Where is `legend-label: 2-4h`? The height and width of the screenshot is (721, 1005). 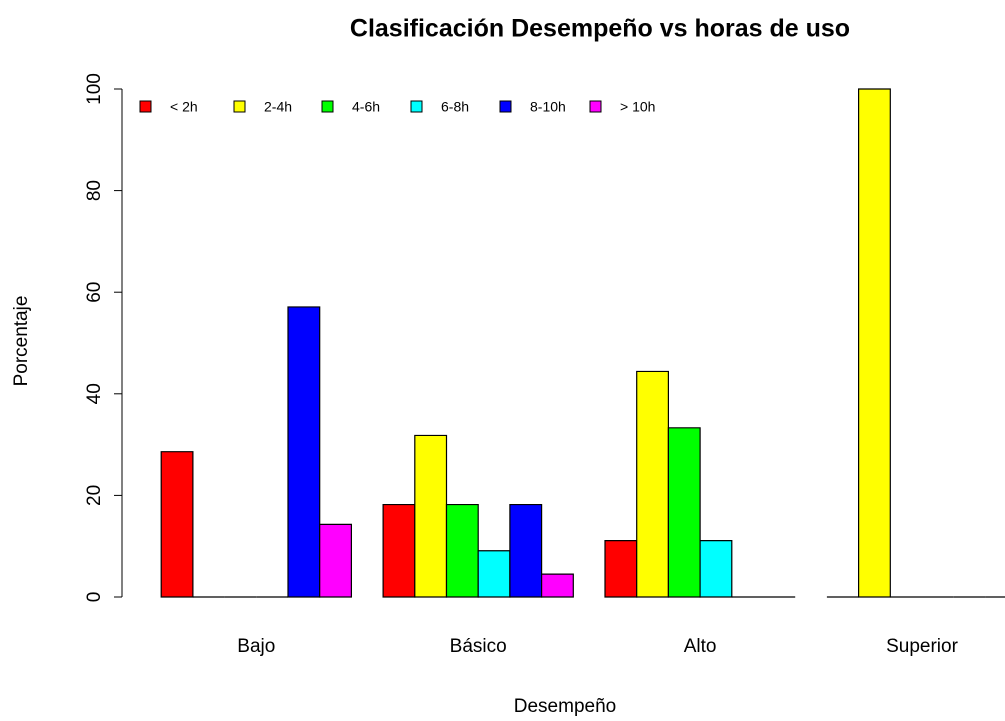 legend-label: 2-4h is located at coordinates (278, 107).